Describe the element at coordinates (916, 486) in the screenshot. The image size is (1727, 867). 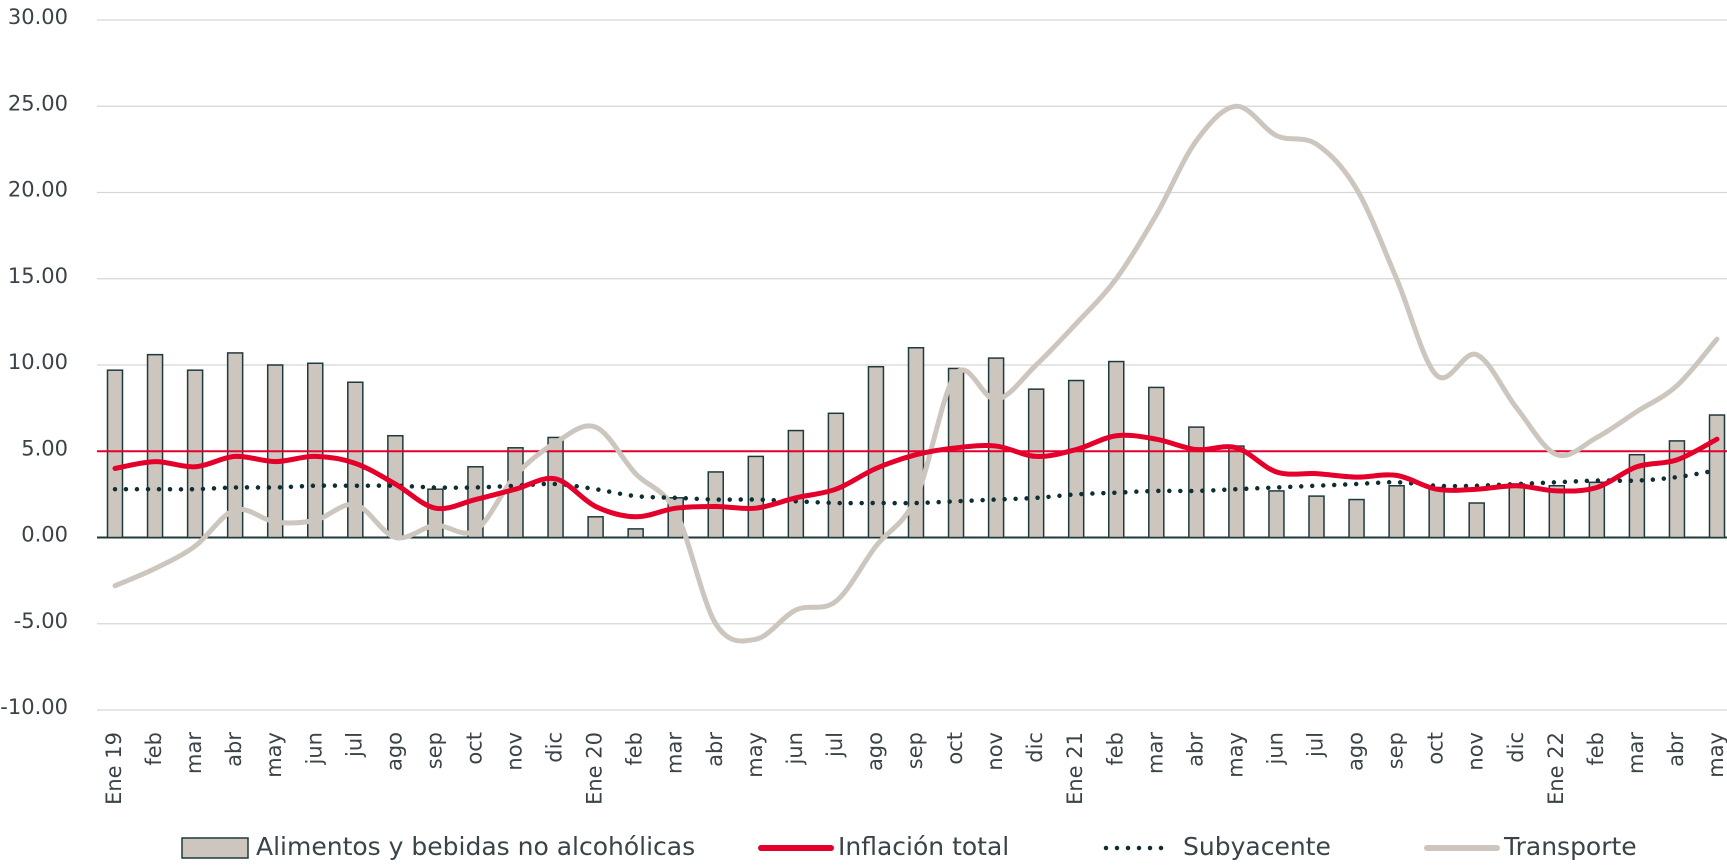
I see `dotted-line` at that location.